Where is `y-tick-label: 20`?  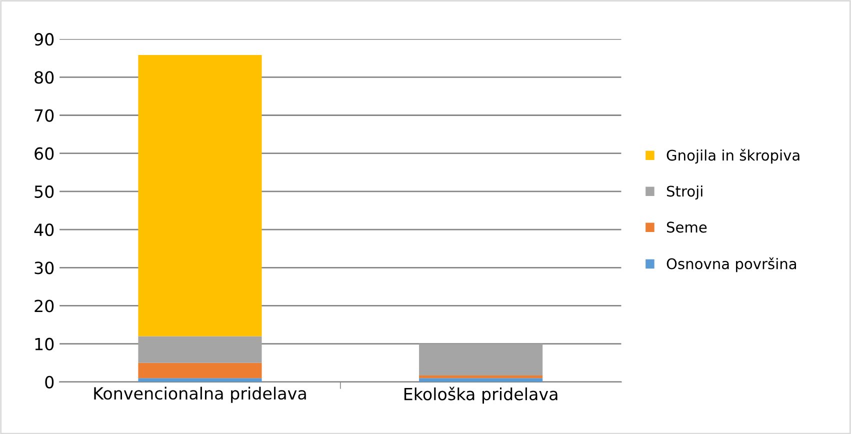 y-tick-label: 20 is located at coordinates (44, 306).